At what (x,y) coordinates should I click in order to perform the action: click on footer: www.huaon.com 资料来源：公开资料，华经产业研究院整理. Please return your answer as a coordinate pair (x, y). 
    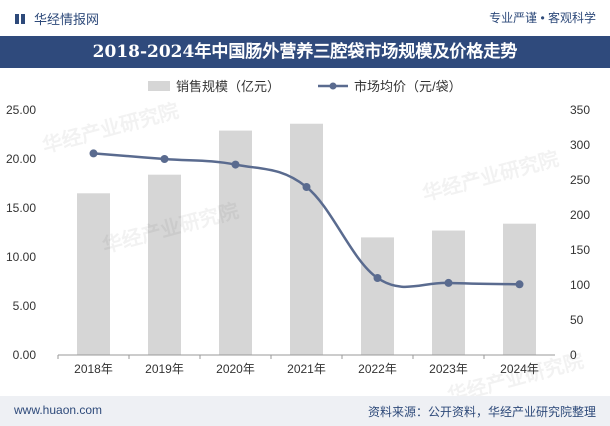
    Looking at the image, I should click on (305, 411).